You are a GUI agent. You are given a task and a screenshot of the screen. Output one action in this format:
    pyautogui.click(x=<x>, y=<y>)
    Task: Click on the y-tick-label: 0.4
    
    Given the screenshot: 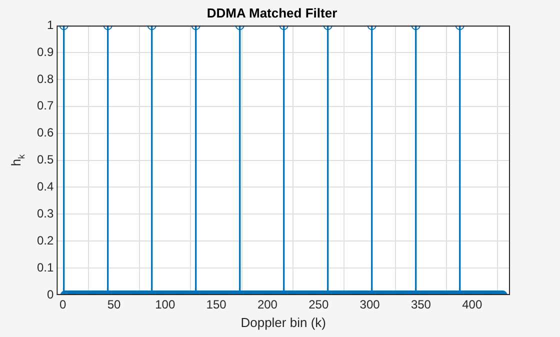 What is the action you would take?
    pyautogui.click(x=45, y=187)
    